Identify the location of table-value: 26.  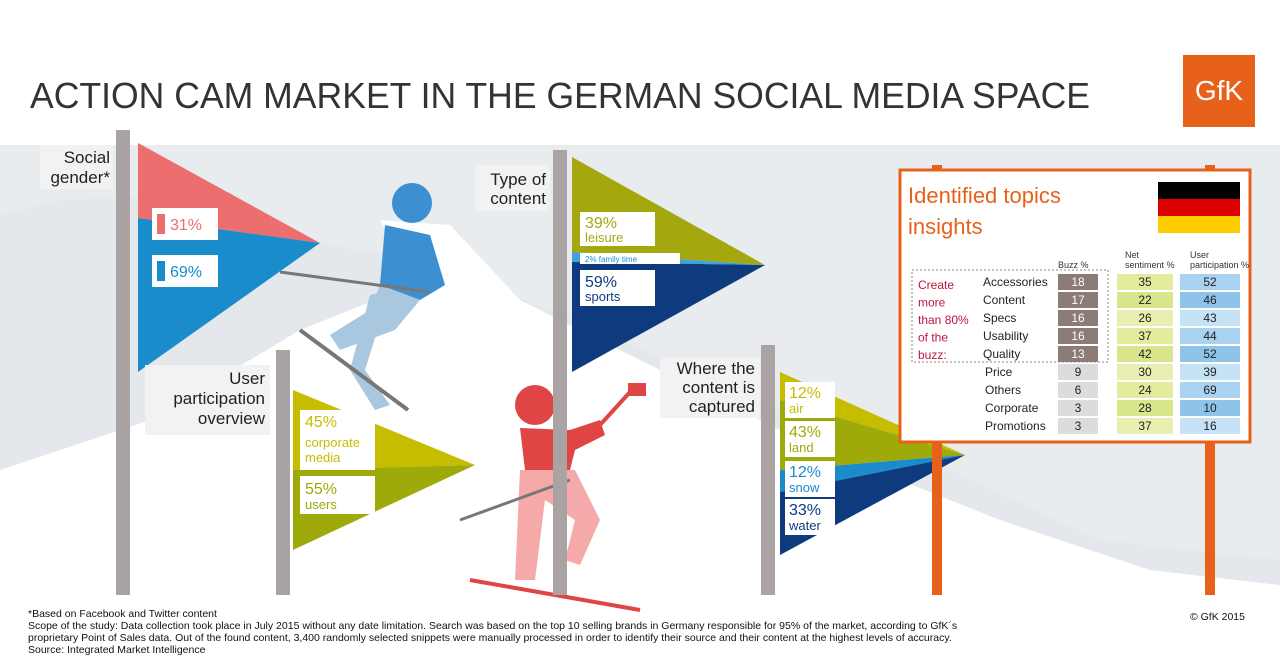
(1145, 318).